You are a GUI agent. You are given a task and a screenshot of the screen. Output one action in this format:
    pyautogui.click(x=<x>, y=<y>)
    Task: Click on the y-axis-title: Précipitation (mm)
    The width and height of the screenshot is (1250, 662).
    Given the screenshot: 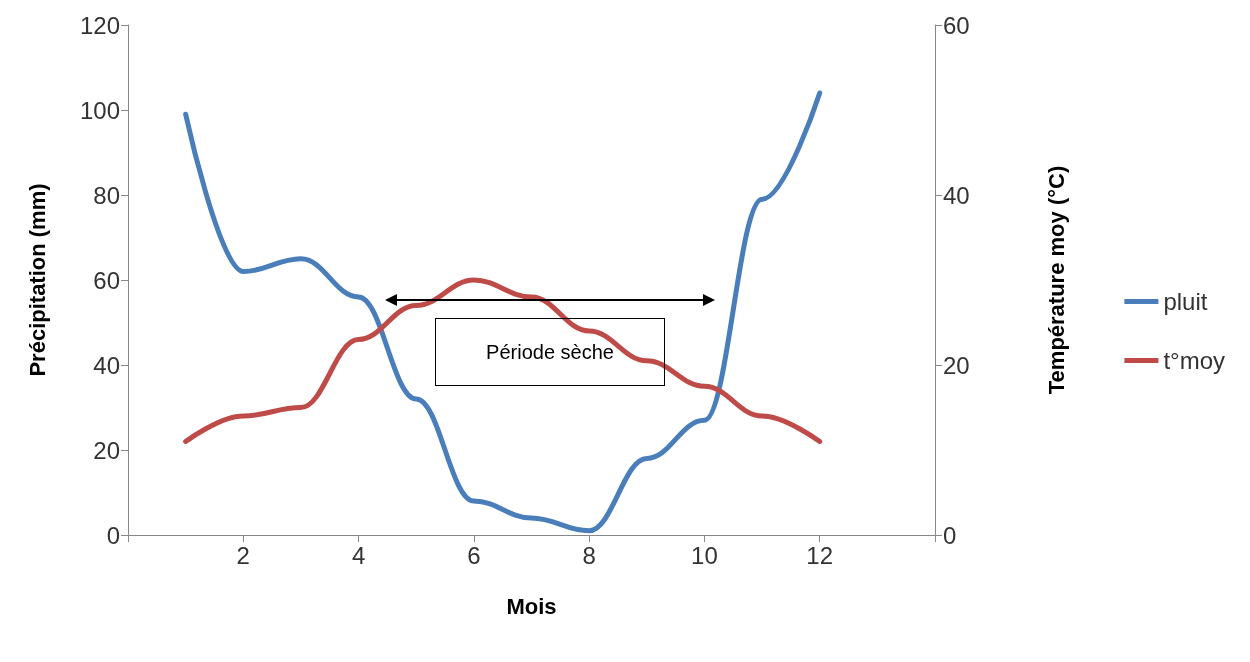 What is the action you would take?
    pyautogui.click(x=37, y=280)
    